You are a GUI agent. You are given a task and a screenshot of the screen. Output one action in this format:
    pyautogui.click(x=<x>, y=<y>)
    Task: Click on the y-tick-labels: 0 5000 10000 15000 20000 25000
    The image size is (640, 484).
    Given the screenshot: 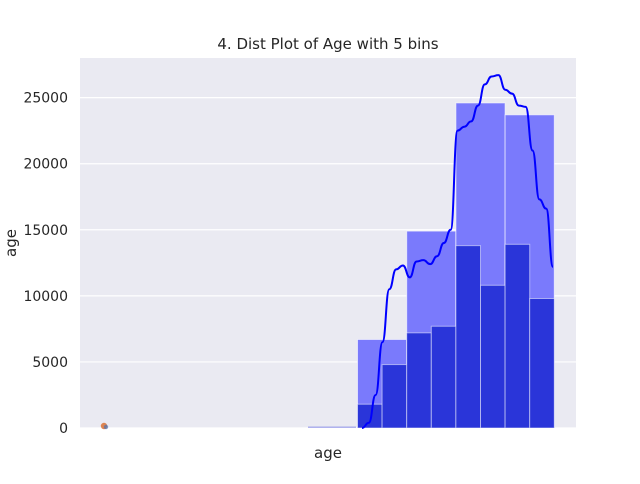 What is the action you would take?
    pyautogui.click(x=45, y=264)
    